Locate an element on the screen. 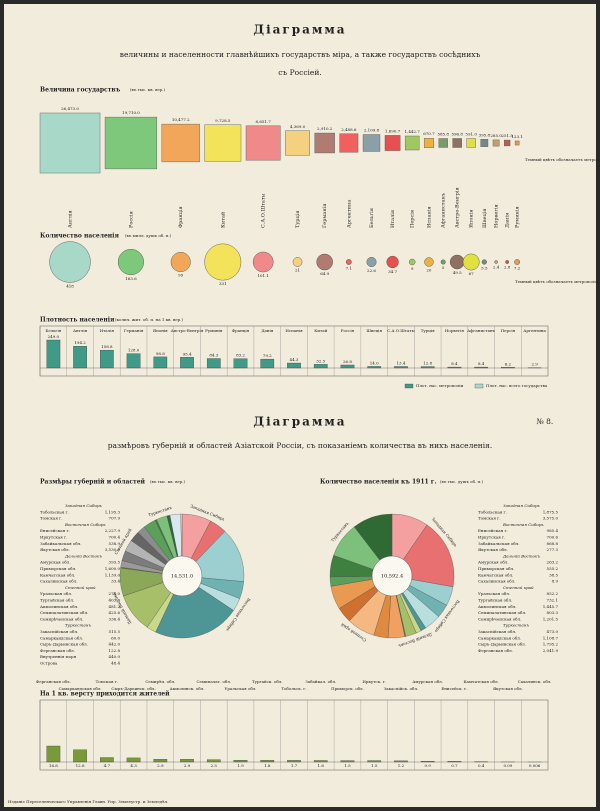 The height and width of the screenshot is (811, 600). group-label: Туркестанъ is located at coordinates (78, 625).